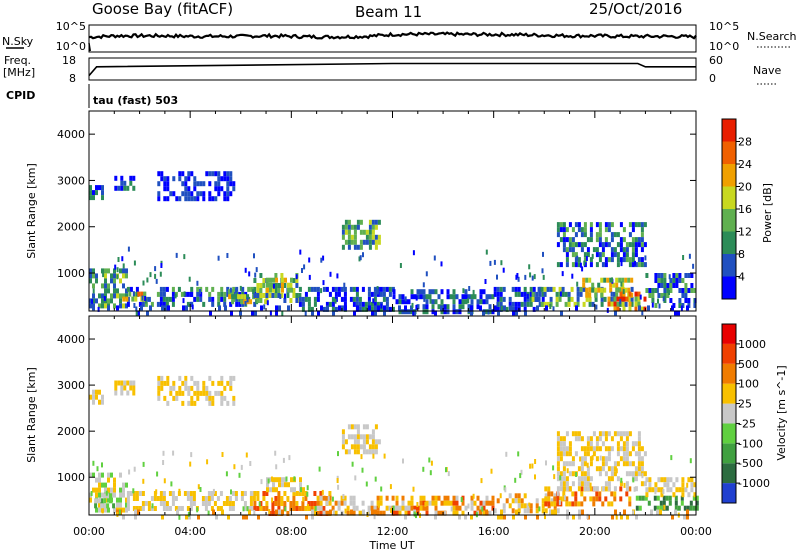 Image resolution: width=800 pixels, height=554 pixels. Describe the element at coordinates (752, 344) in the screenshot. I see `colorbar-tick-label: 1000` at that location.